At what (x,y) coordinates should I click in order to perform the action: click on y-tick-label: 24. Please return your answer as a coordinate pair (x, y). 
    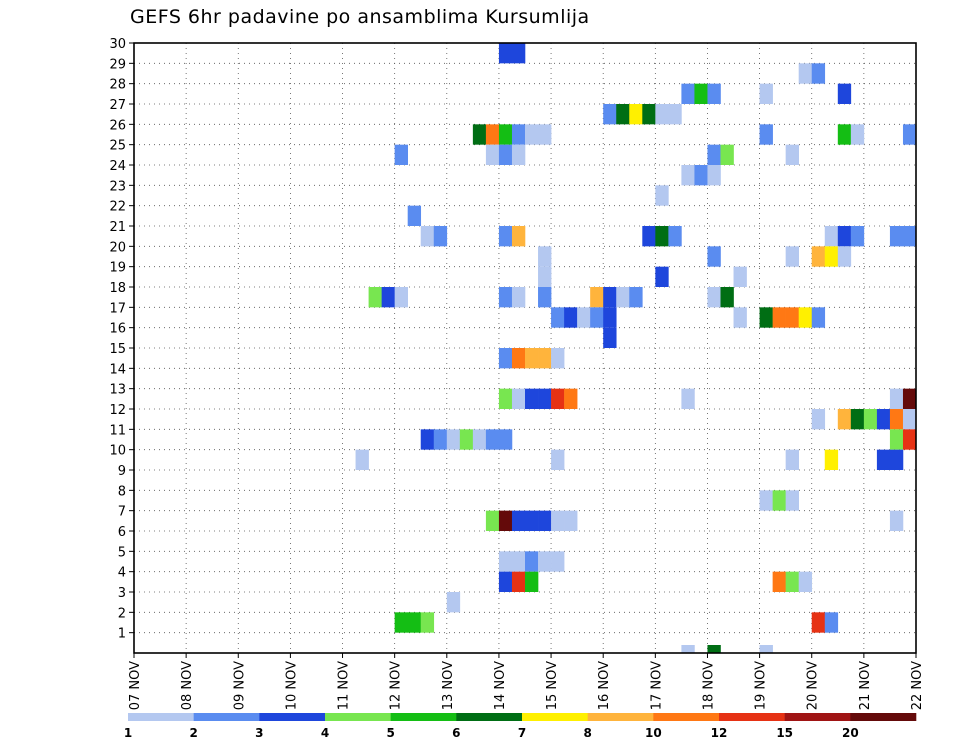
    Looking at the image, I should click on (117, 166).